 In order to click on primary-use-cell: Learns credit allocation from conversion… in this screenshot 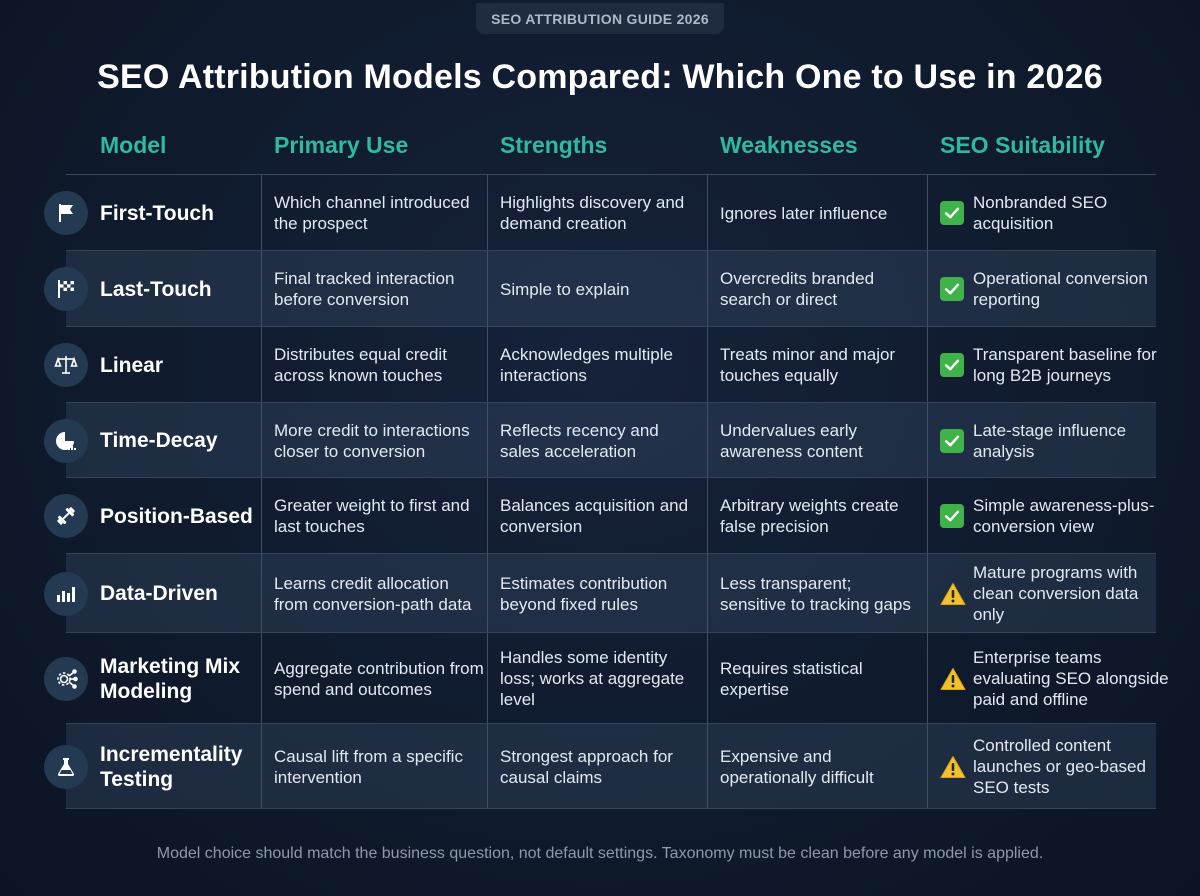, I will do `click(373, 594)`.